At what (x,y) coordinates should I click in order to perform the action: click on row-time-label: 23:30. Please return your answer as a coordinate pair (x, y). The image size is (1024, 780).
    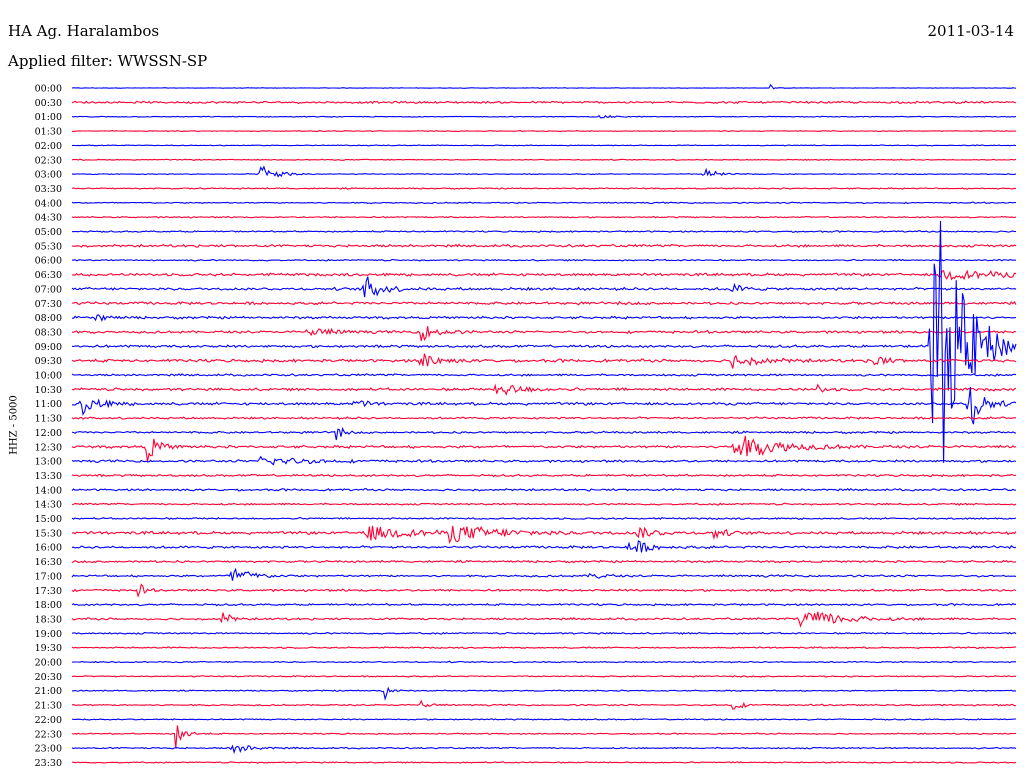
    Looking at the image, I should click on (48, 763).